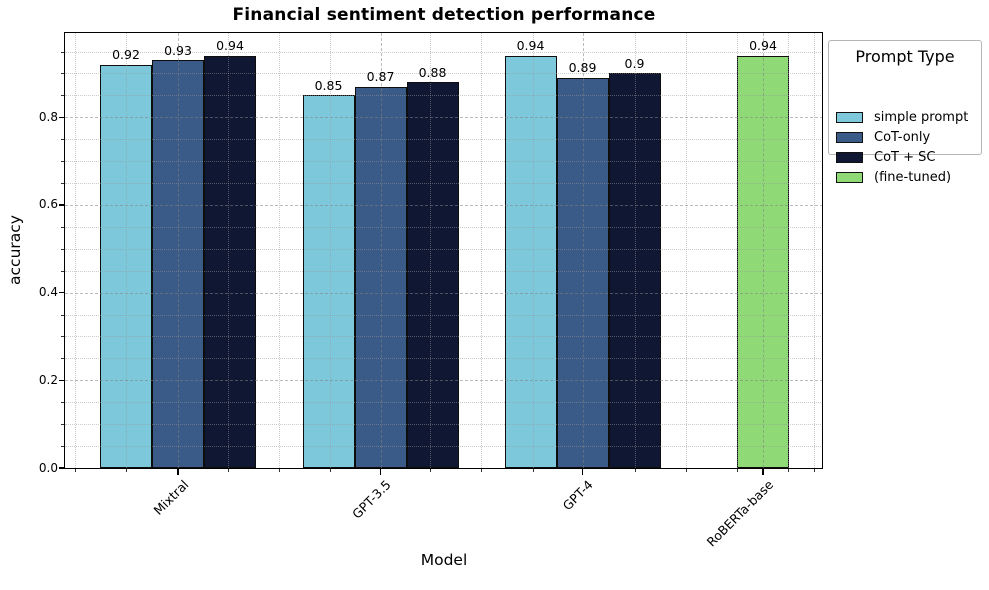 The width and height of the screenshot is (989, 590). I want to click on legend-item: CoT + SC, so click(905, 158).